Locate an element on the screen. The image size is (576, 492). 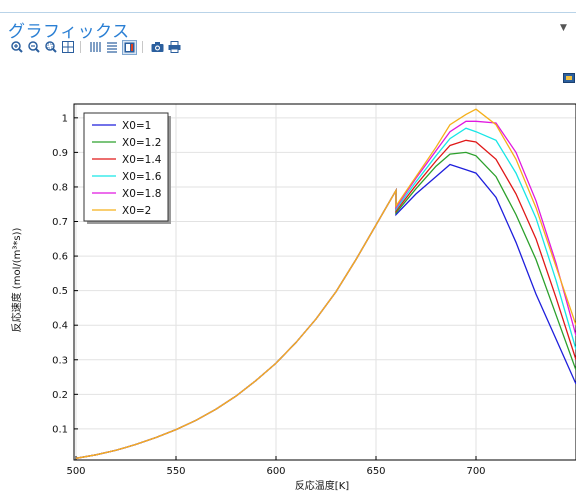
panel-title: グラフィックス is located at coordinates (69, 32).